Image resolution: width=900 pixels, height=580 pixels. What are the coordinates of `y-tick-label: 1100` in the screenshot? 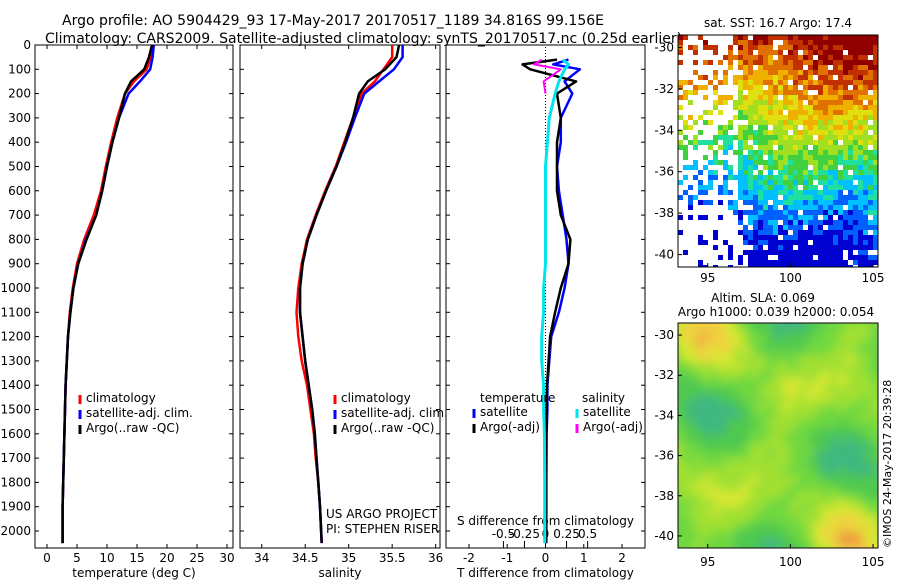 It's located at (15, 312).